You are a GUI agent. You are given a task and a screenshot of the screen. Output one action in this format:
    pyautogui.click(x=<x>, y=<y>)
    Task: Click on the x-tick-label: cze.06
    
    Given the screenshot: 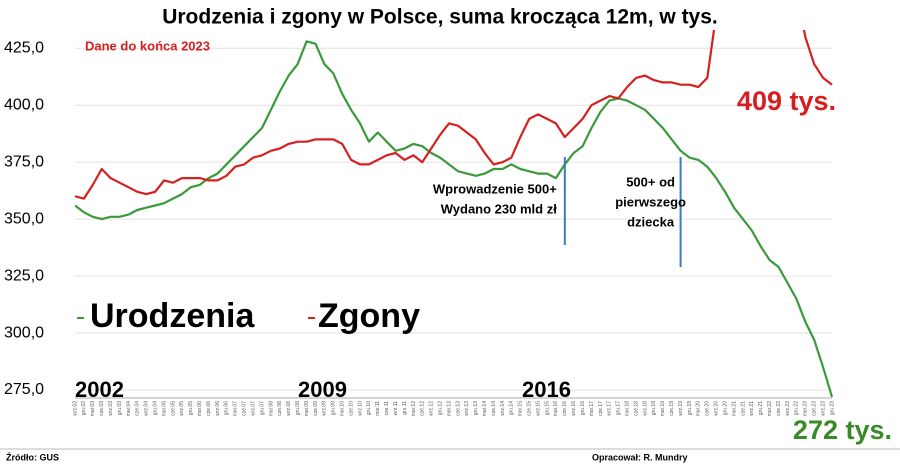 What is the action you would take?
    pyautogui.click(x=209, y=408)
    